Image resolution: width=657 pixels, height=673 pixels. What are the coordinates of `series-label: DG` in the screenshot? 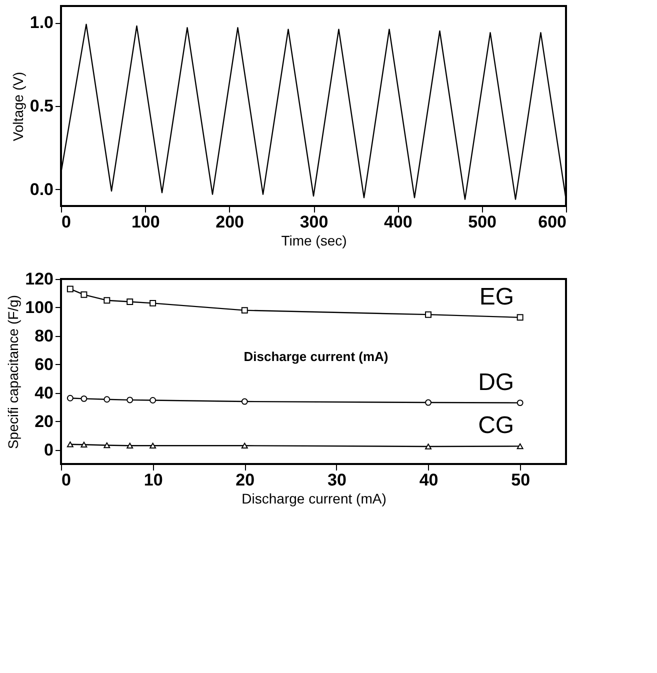 It's located at (496, 382).